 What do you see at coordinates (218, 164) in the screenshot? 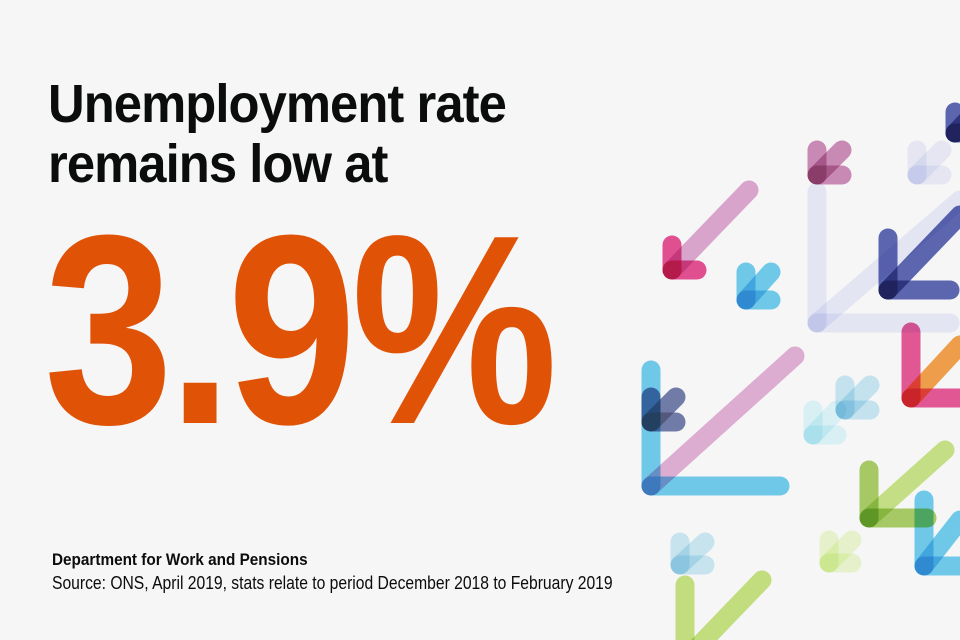
I see `headline-line-2: remains low at` at bounding box center [218, 164].